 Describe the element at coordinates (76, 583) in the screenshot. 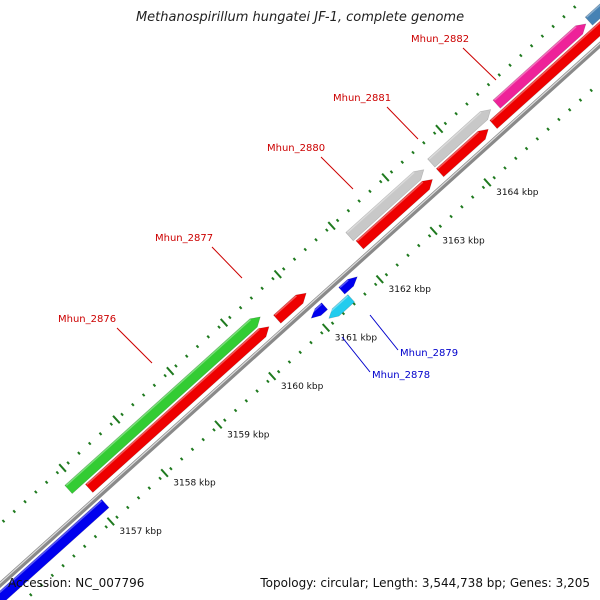

I see `accession-text: Accession: NC_007796` at that location.